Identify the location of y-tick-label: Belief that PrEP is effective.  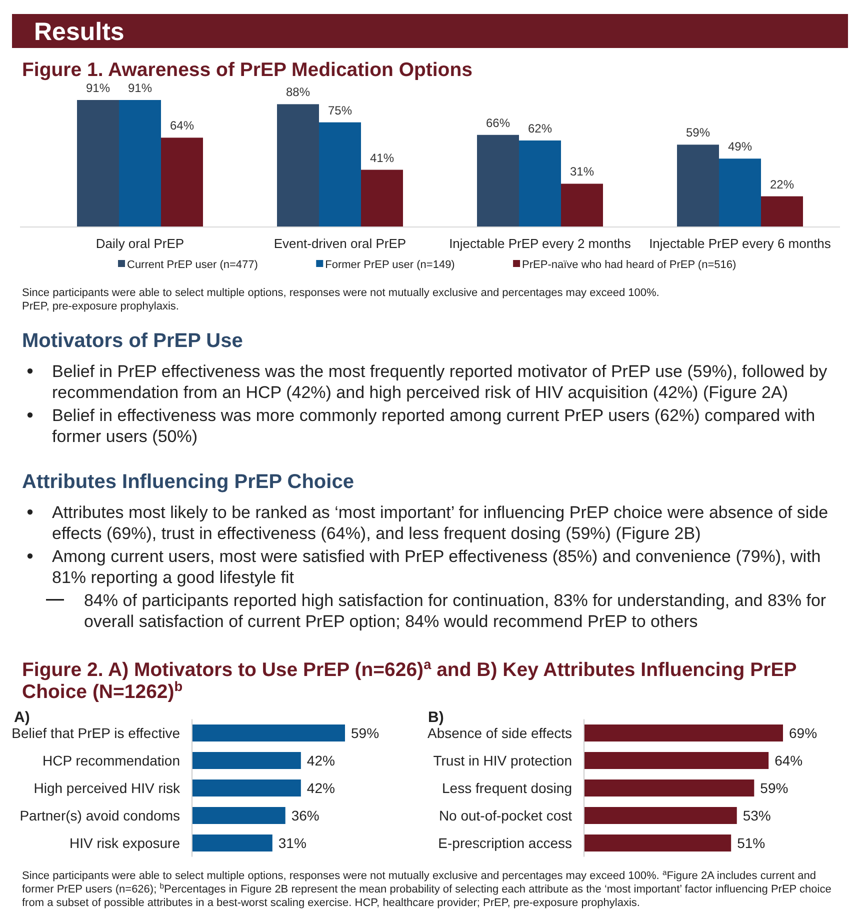
(96, 733).